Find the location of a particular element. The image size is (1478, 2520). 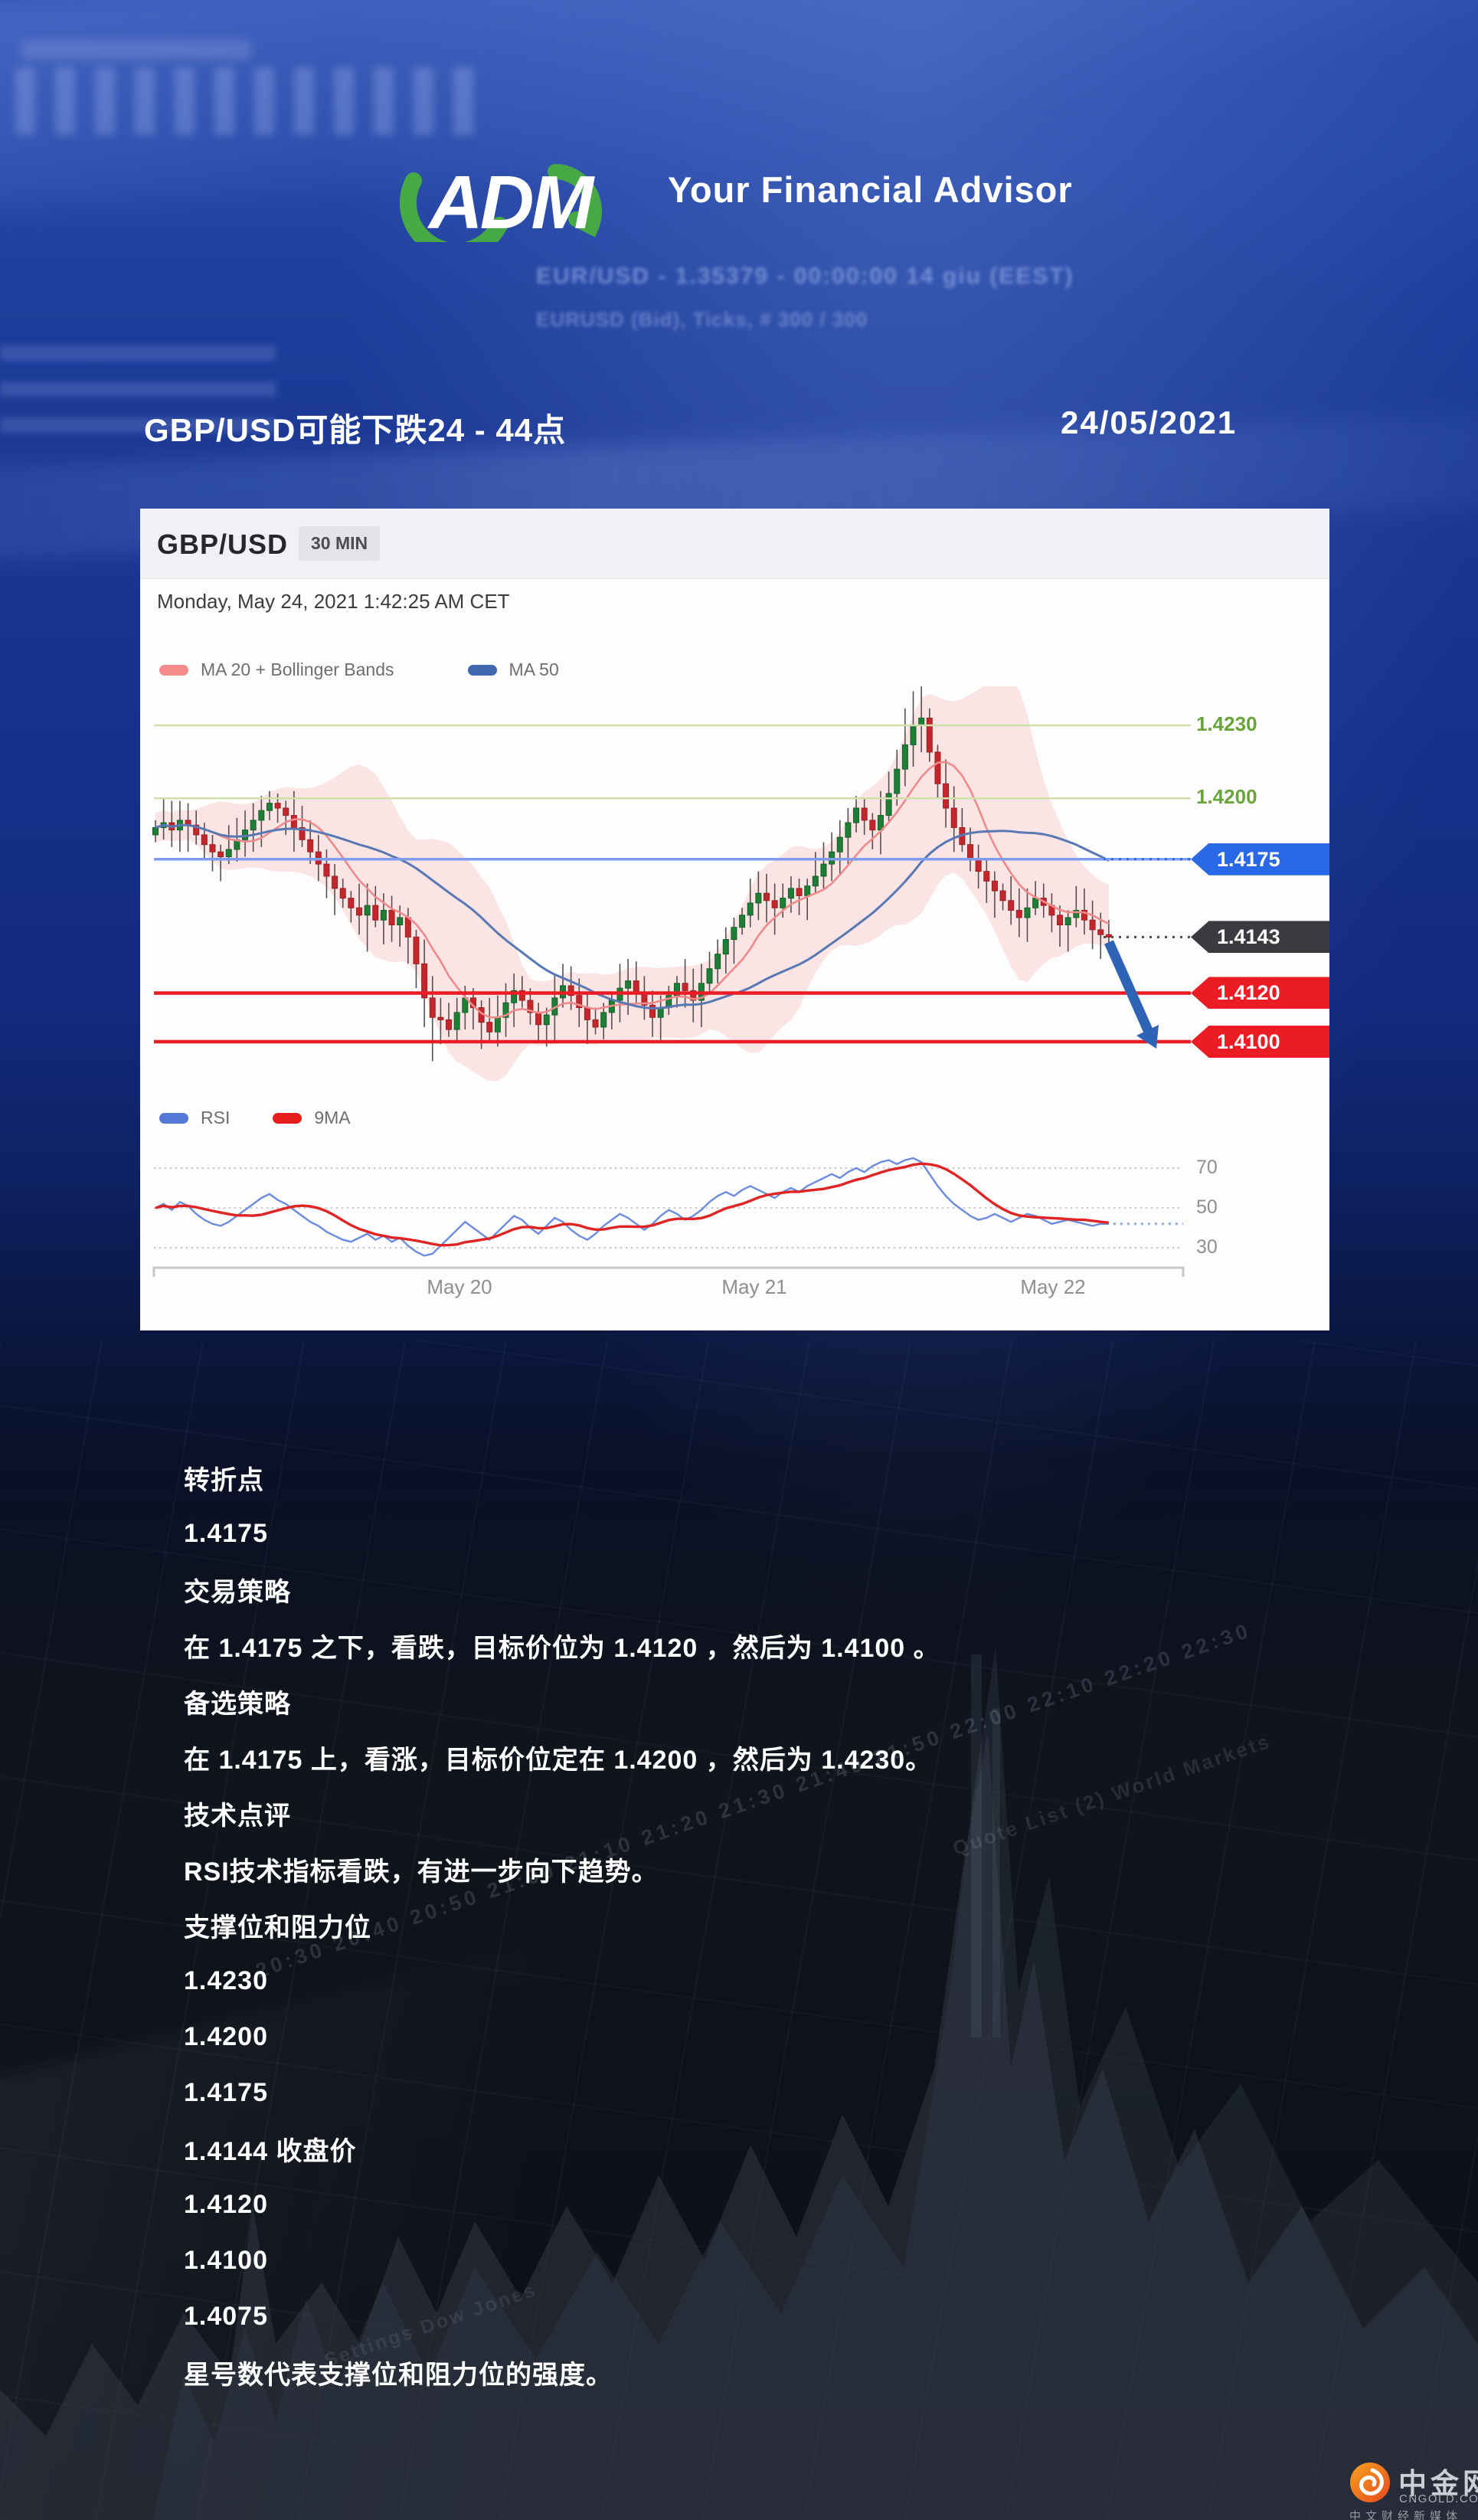

logo-swoosh-right is located at coordinates (575, 201).